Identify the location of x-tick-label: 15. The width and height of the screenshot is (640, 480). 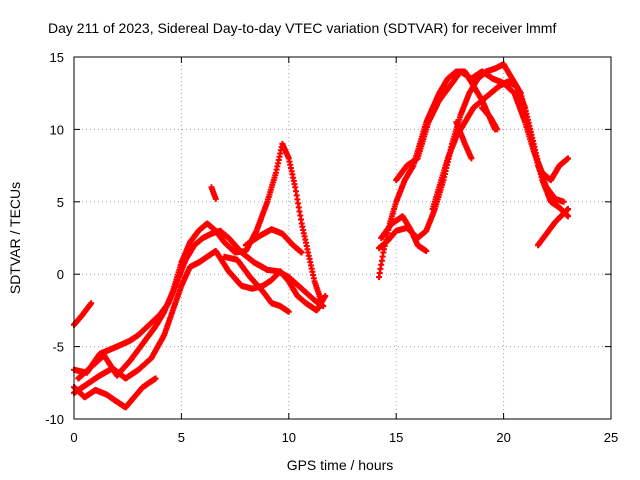
(396, 437).